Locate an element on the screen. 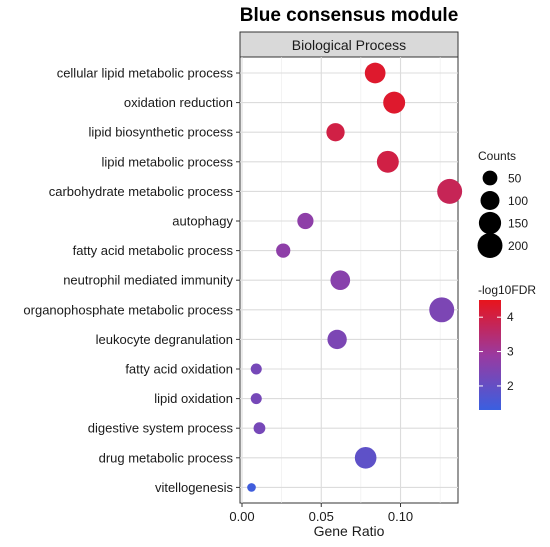 The image size is (550, 547). size-legend-title: Counts is located at coordinates (497, 156).